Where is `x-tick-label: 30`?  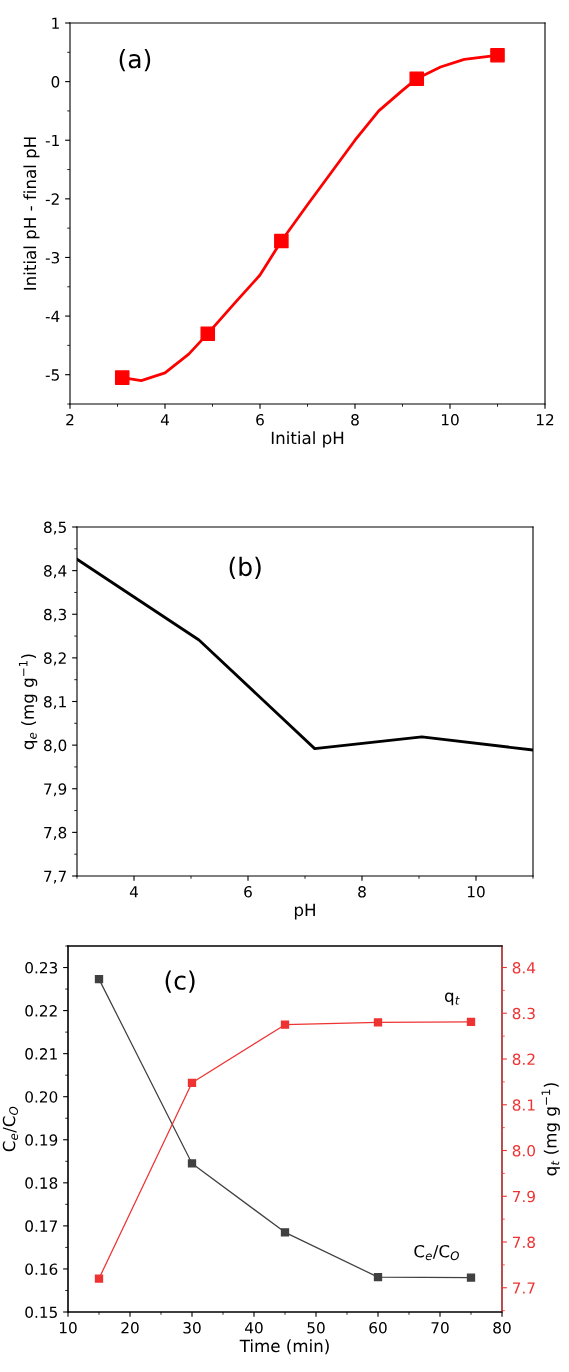 x-tick-label: 30 is located at coordinates (192, 1327).